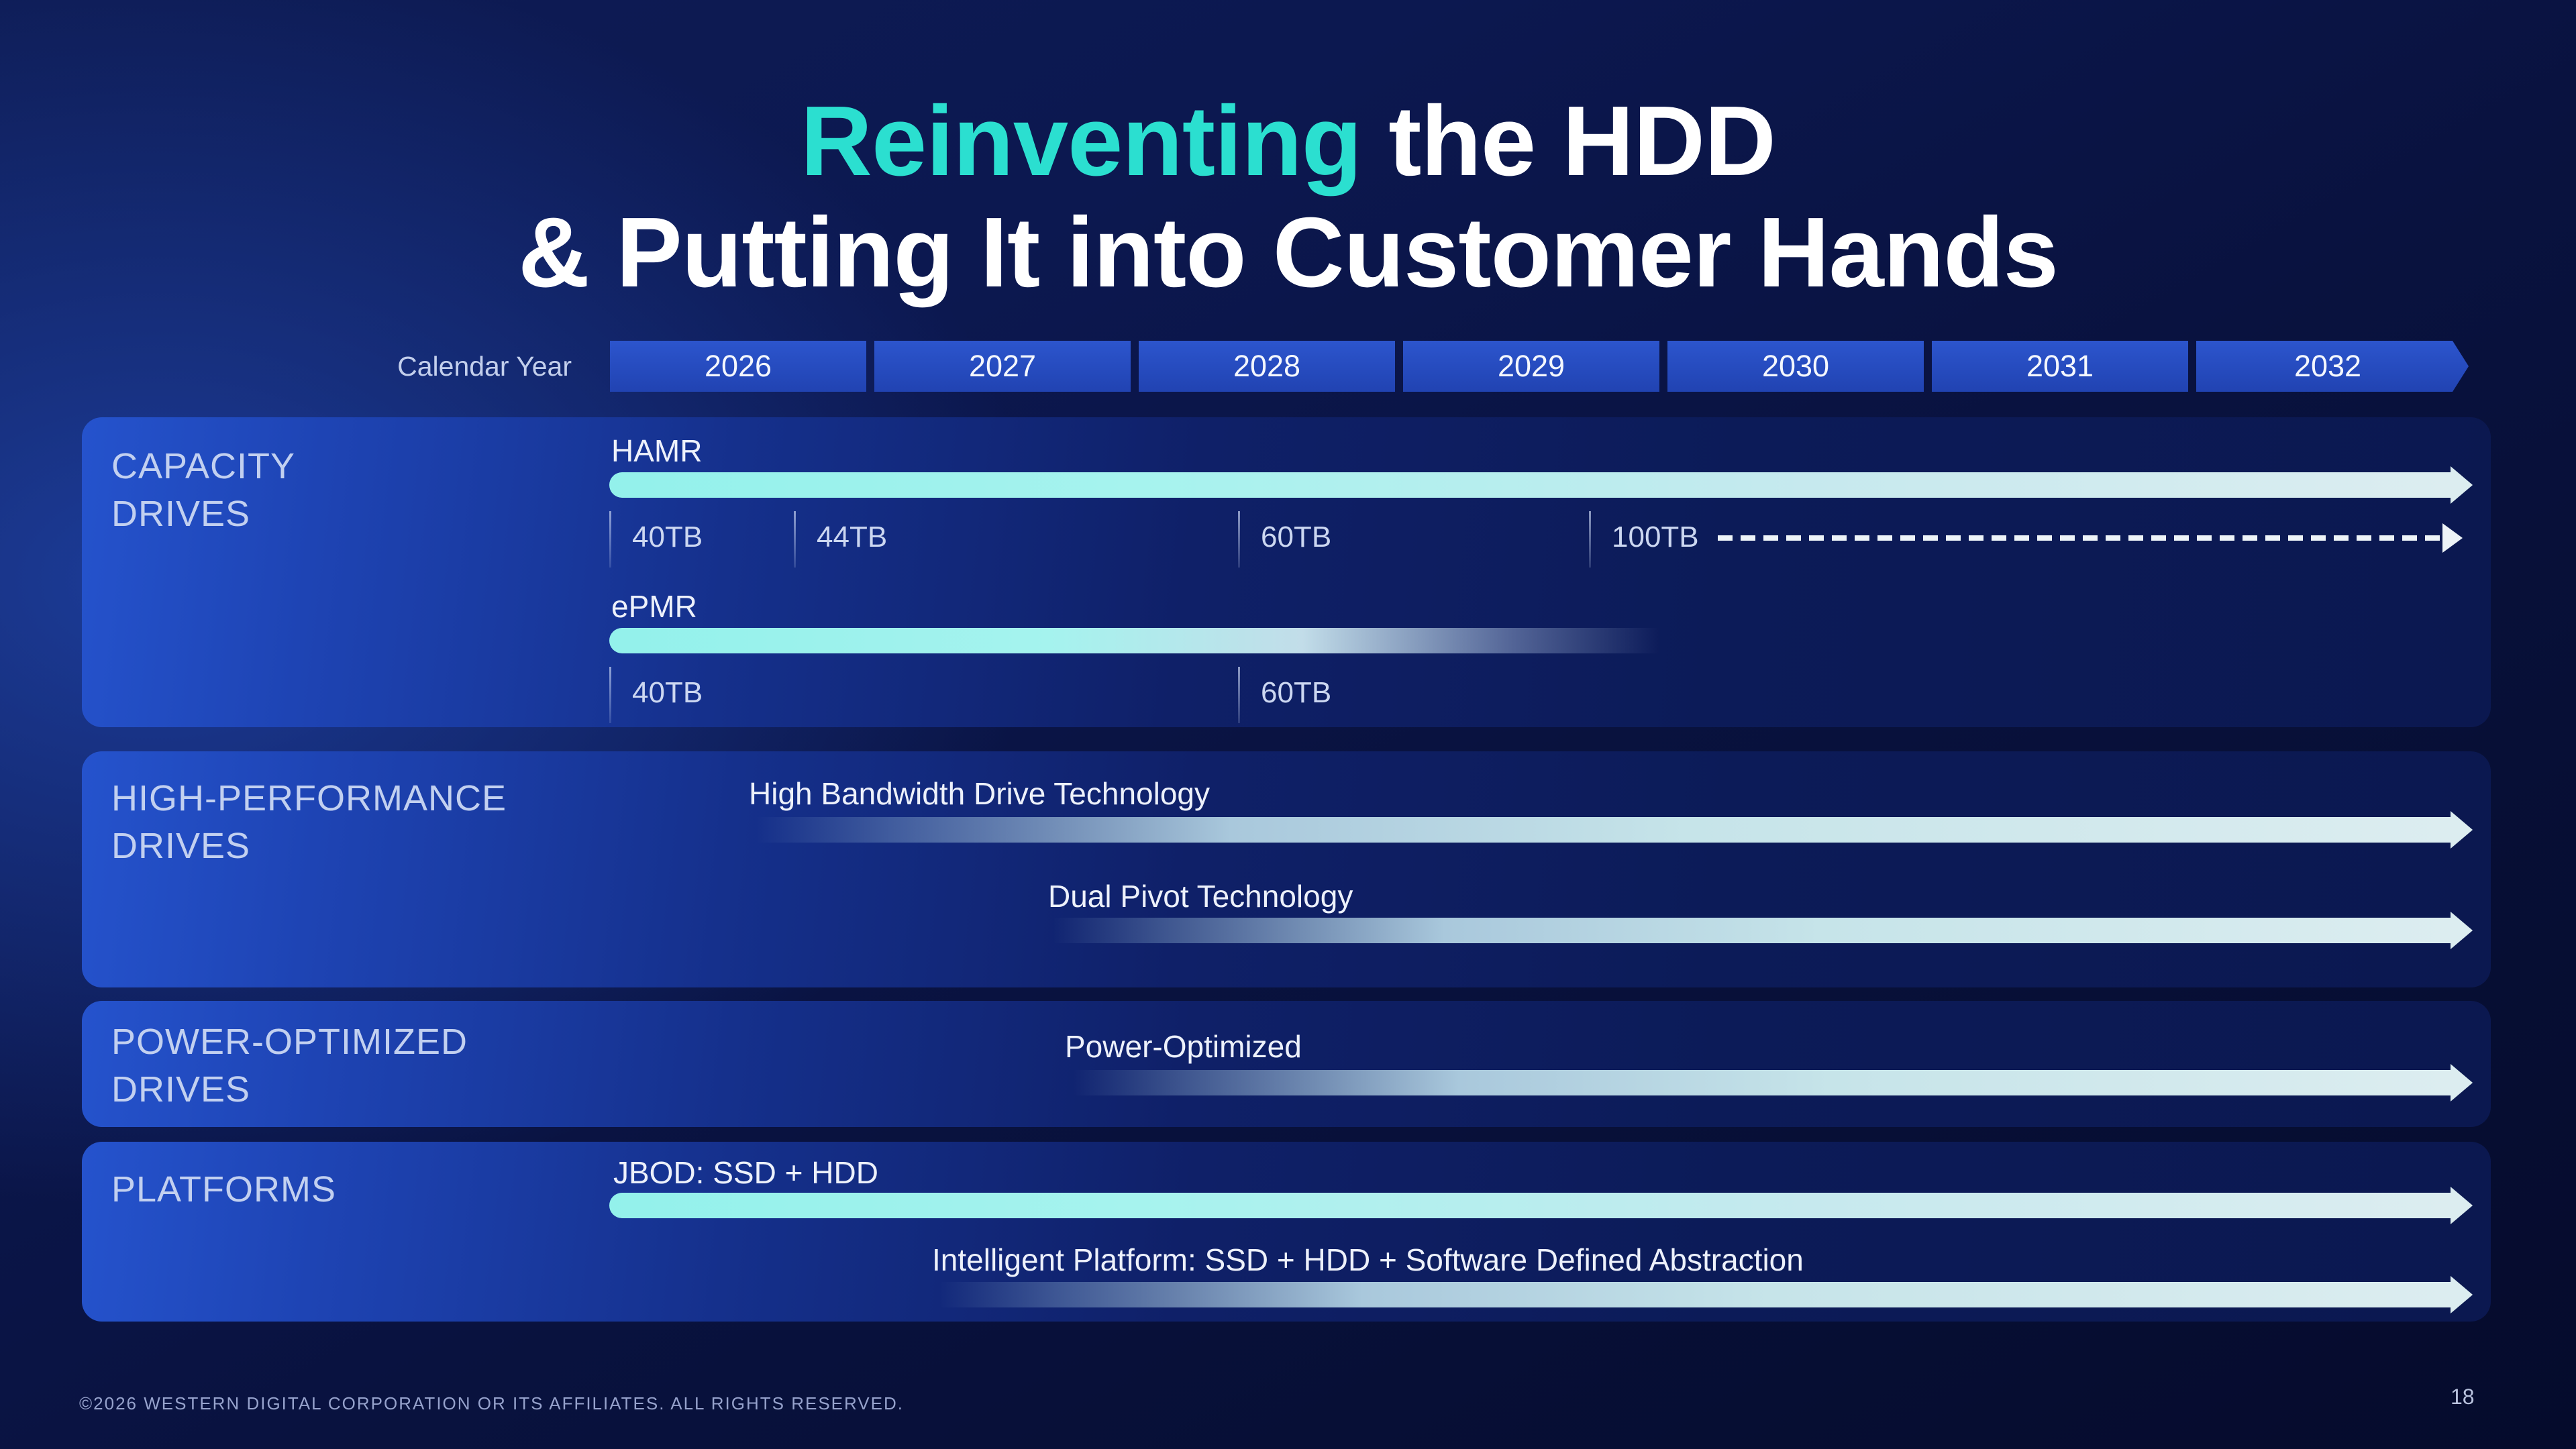 This screenshot has width=2576, height=1449. Describe the element at coordinates (2060, 366) in the screenshot. I see `year-box-2031: 2031` at that location.